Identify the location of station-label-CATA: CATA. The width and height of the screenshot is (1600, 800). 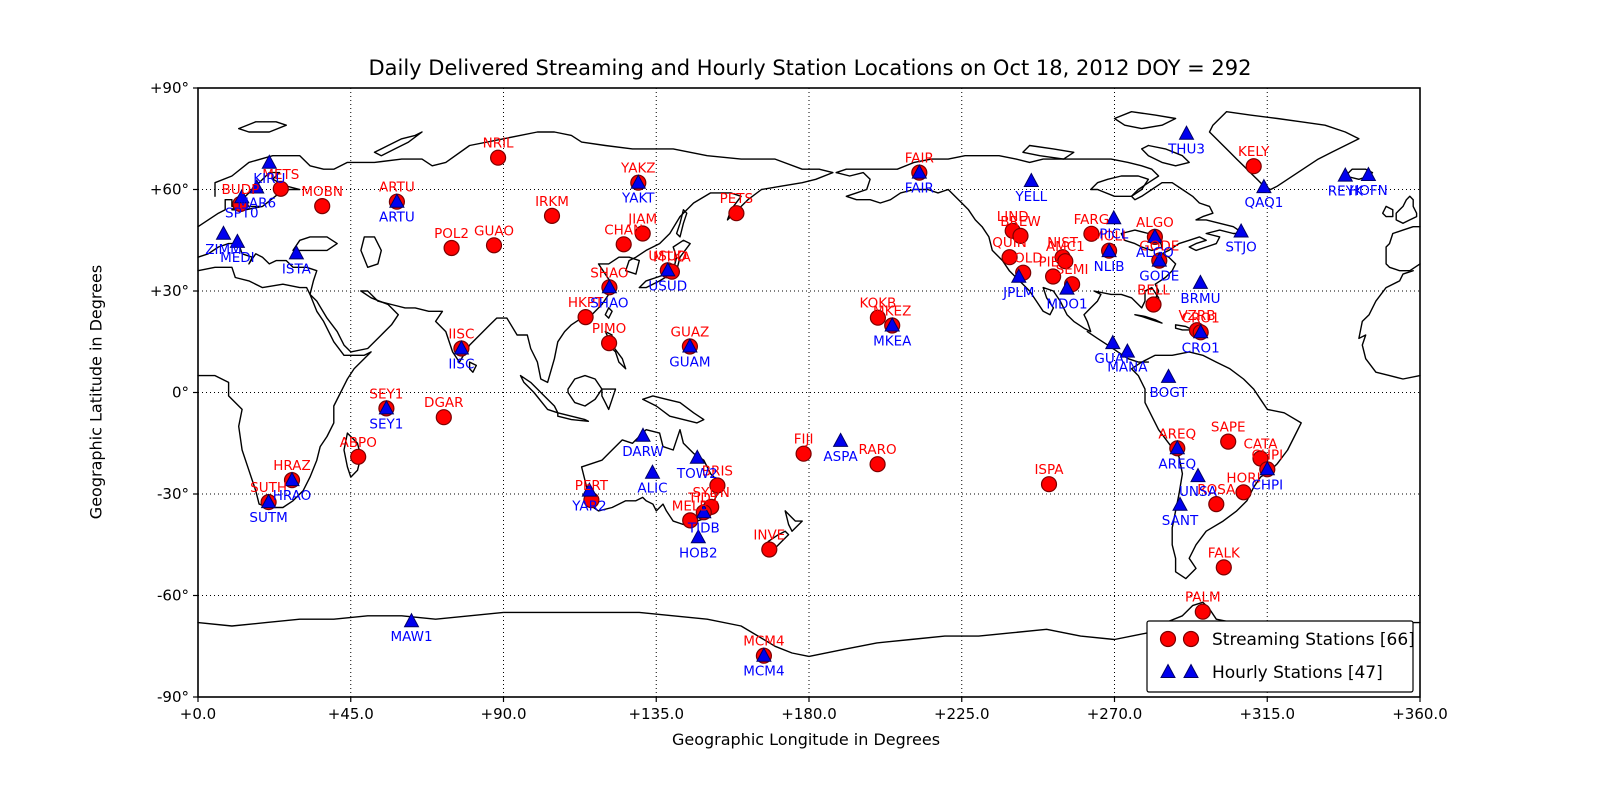
(1260, 445).